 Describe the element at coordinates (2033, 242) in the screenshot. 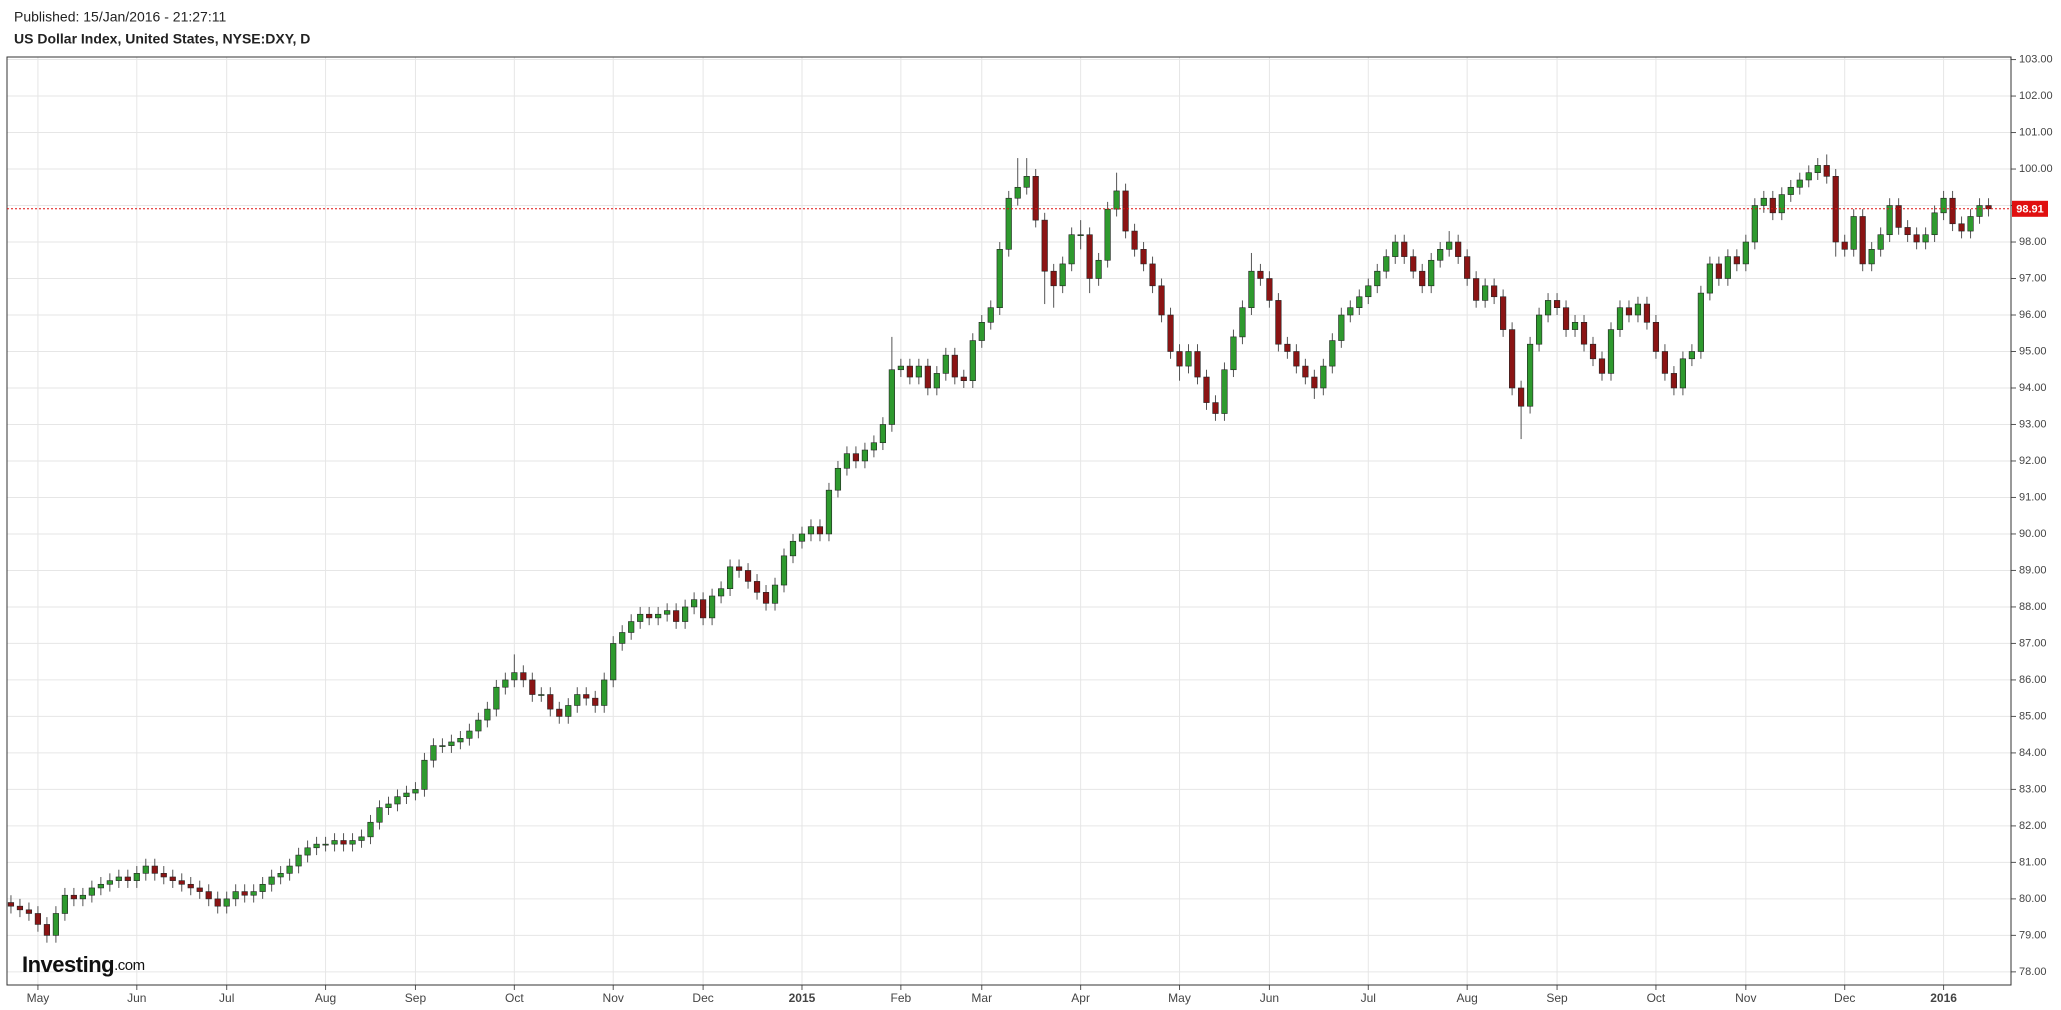

I see `y-tick-label: 98.00` at that location.